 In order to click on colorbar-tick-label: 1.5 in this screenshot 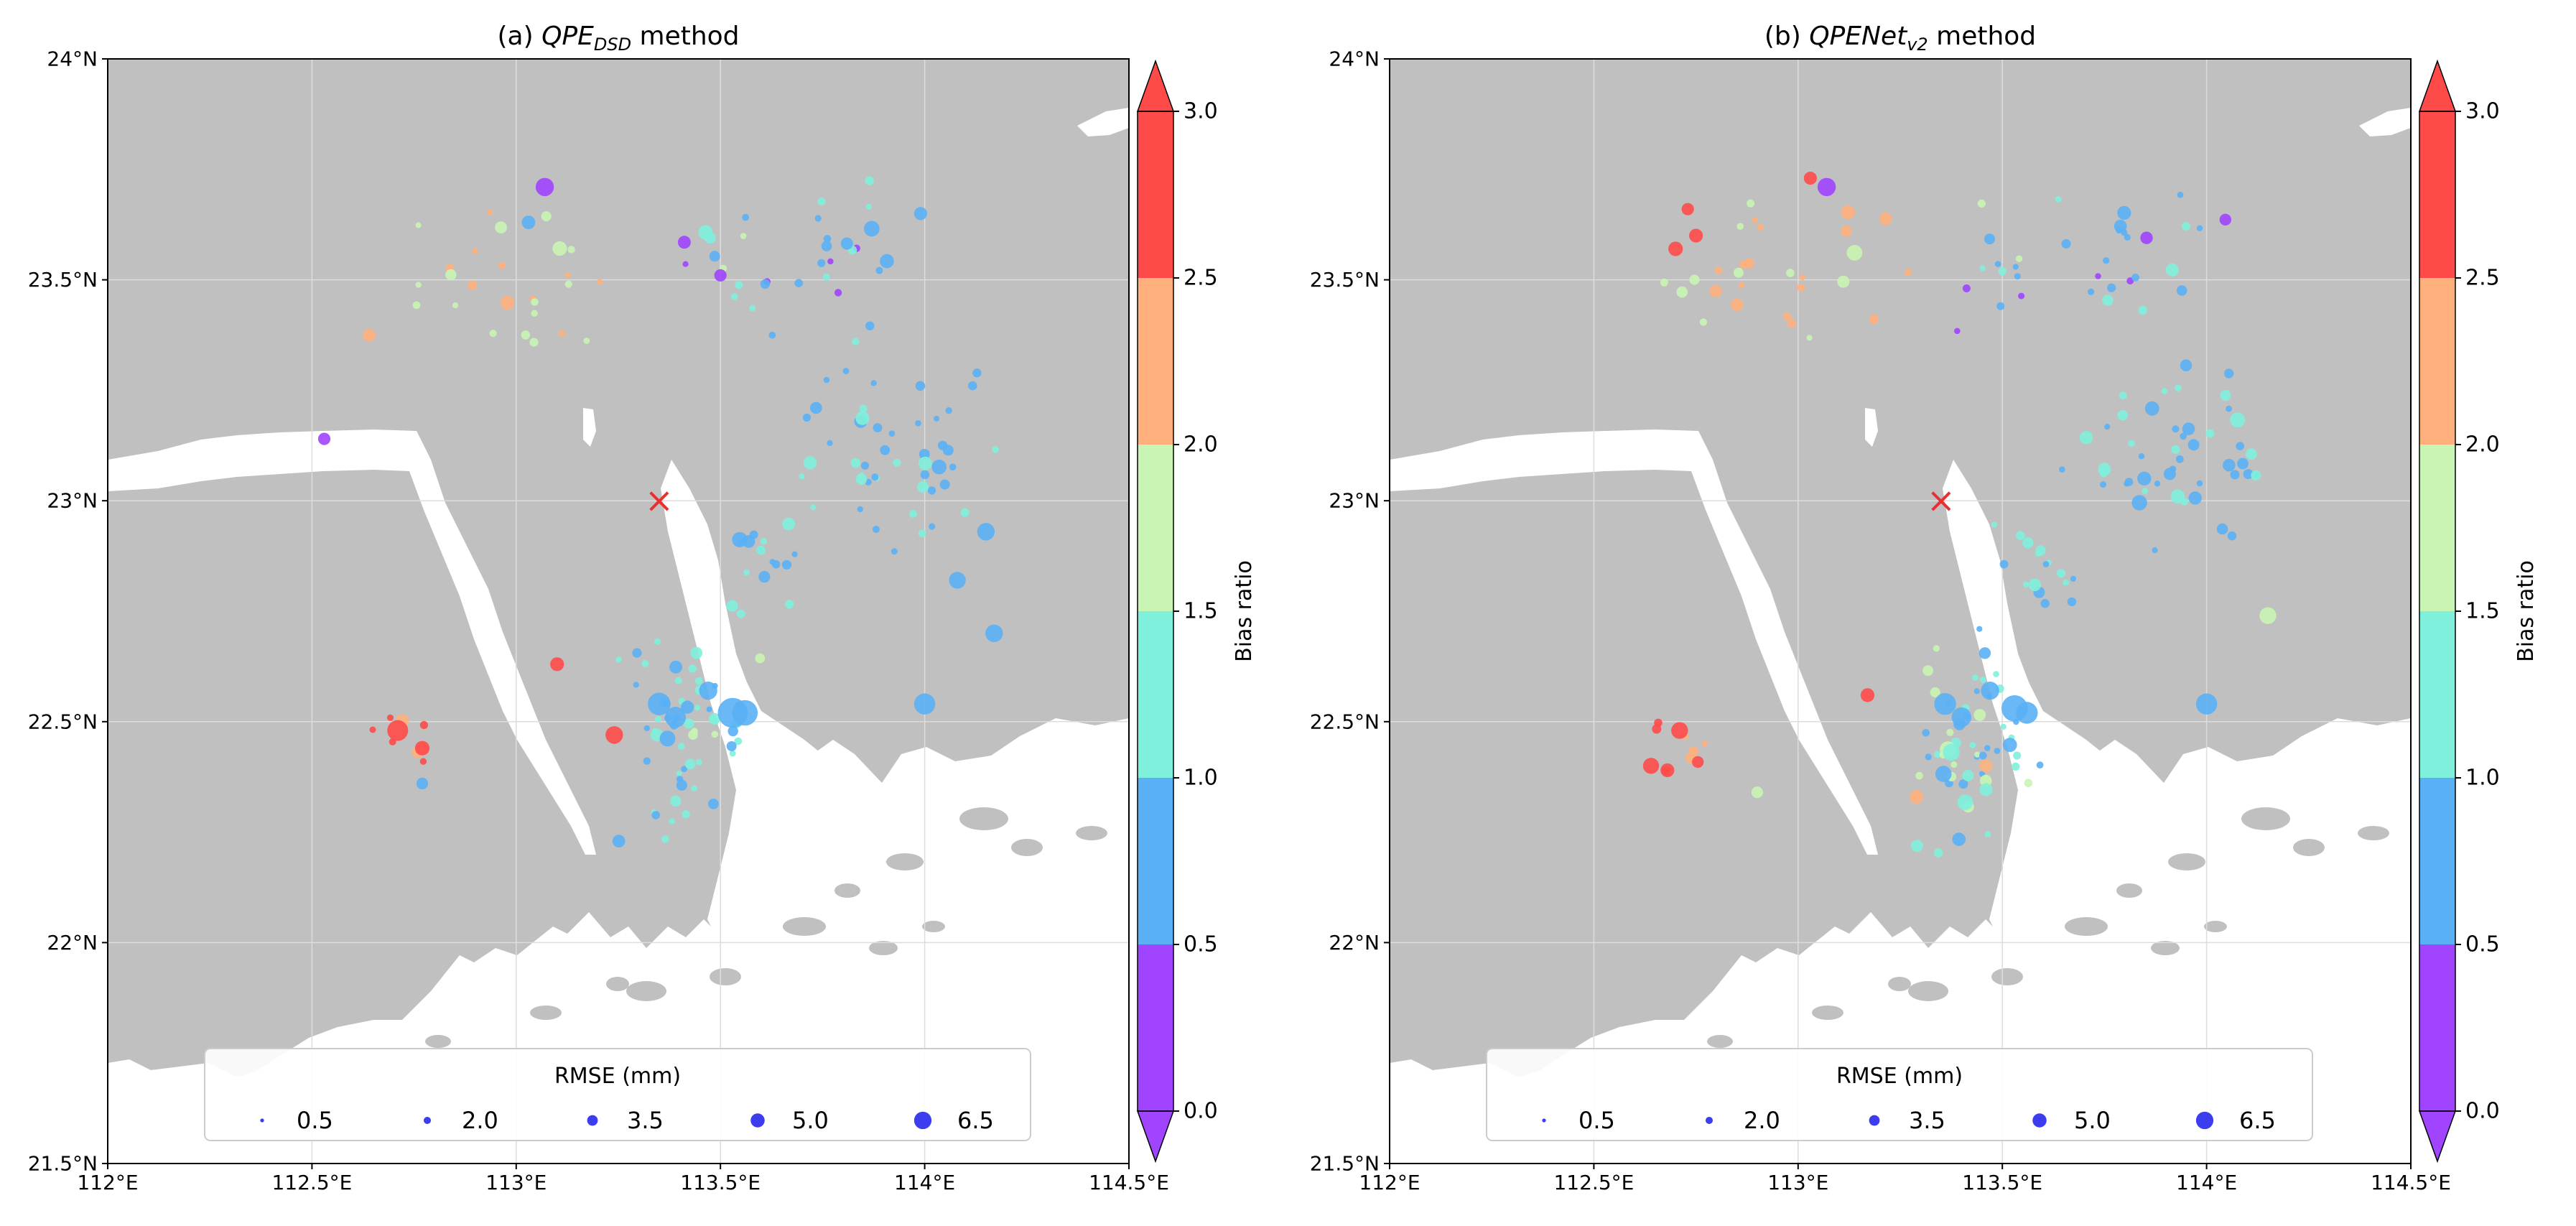, I will do `click(1201, 611)`.